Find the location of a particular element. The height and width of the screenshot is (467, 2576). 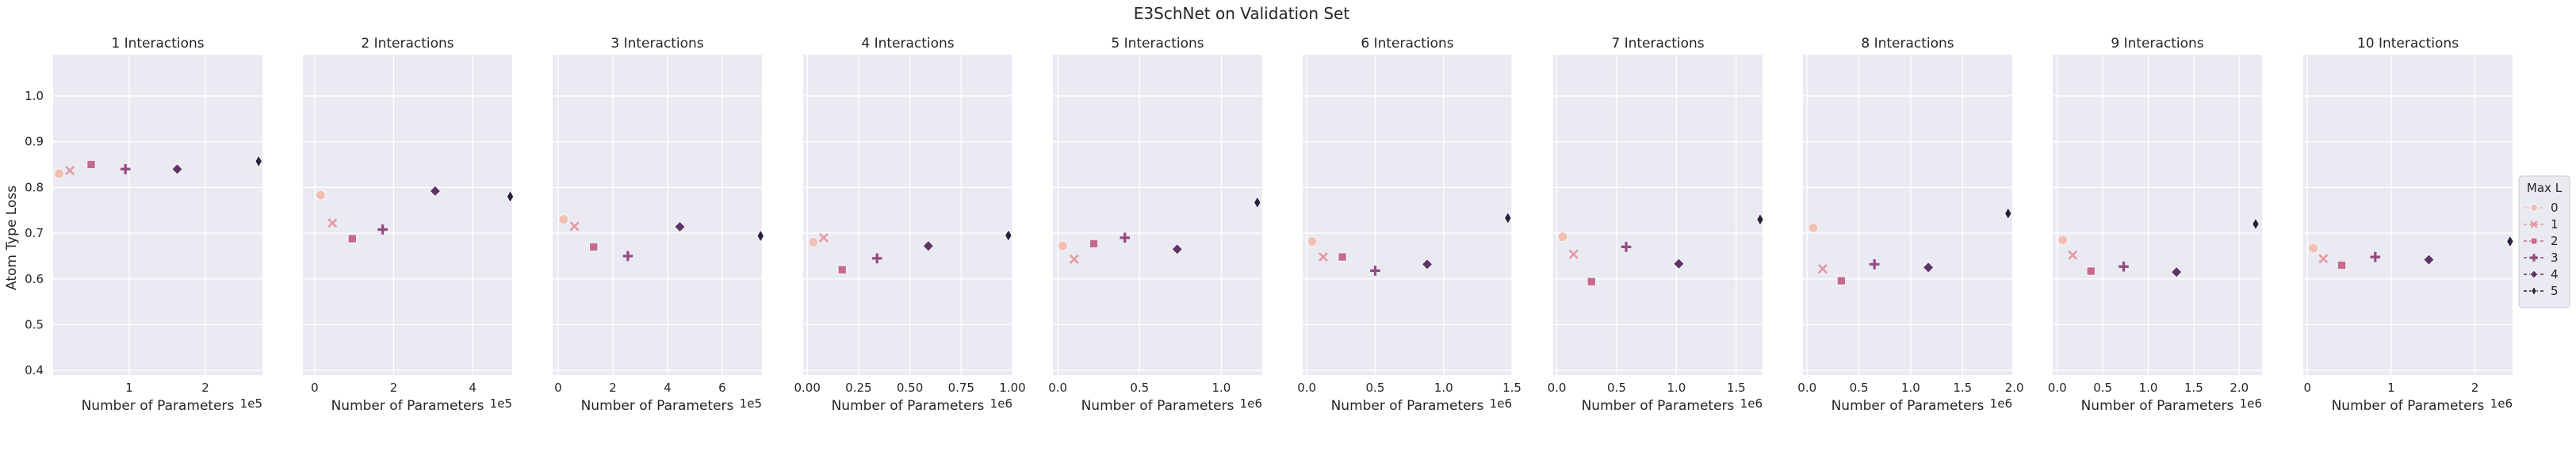

x-tick-label: 0.0 is located at coordinates (1806, 388).